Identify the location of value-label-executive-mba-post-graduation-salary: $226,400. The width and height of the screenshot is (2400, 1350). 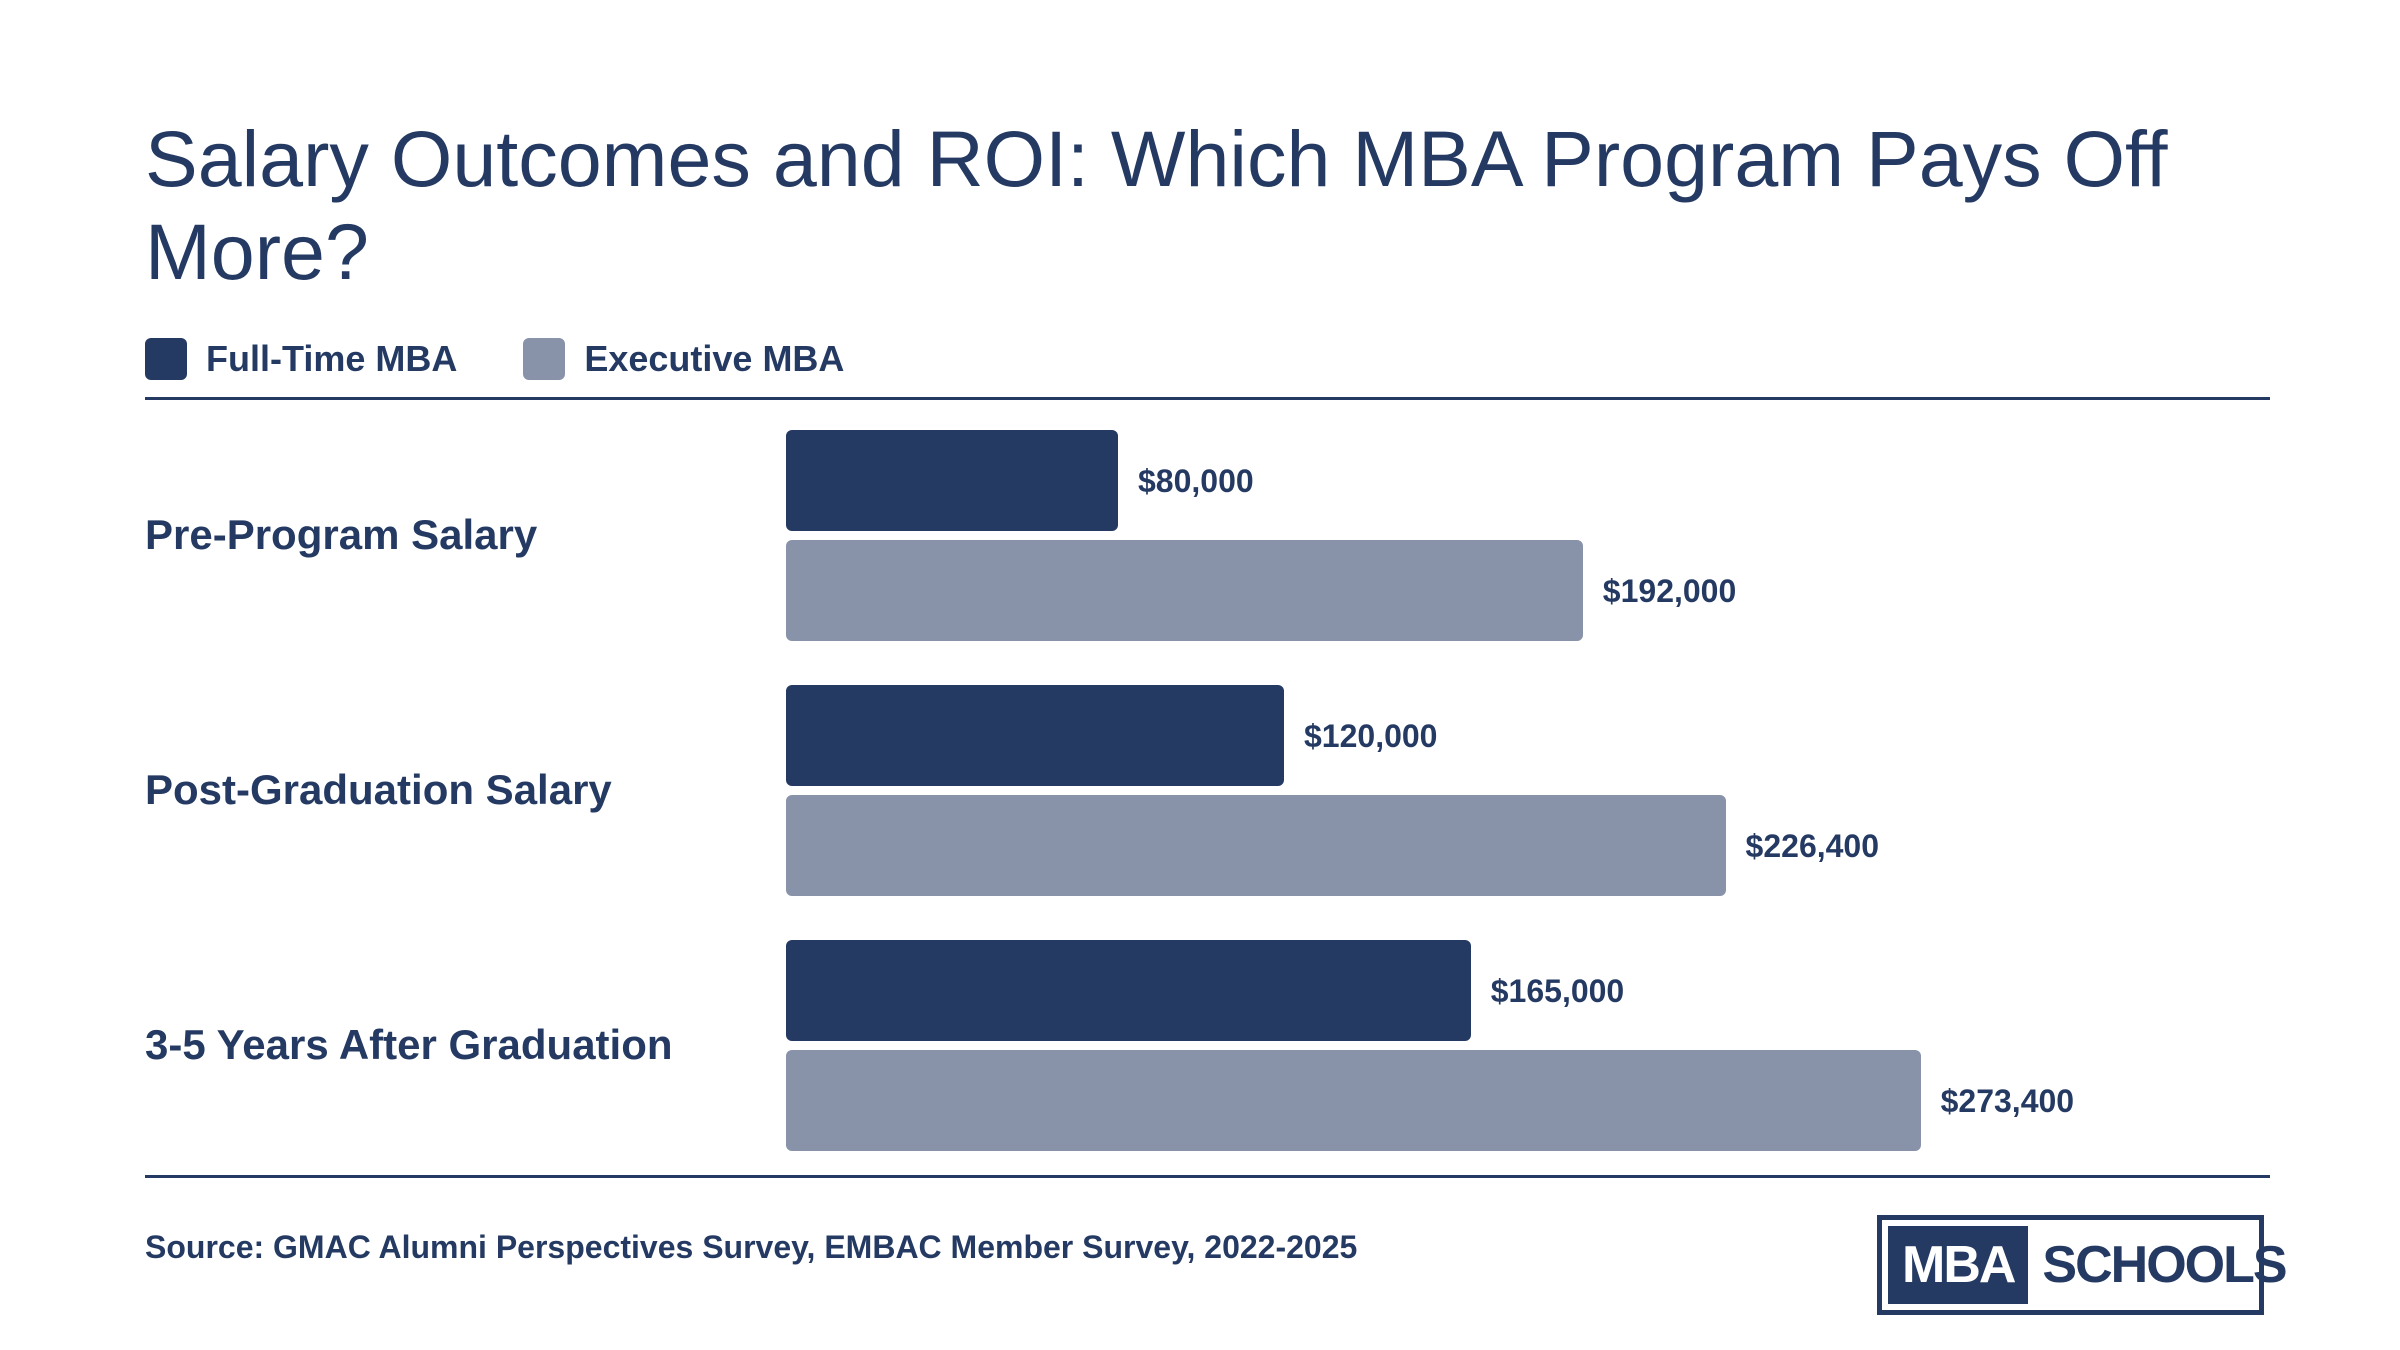
(1812, 845).